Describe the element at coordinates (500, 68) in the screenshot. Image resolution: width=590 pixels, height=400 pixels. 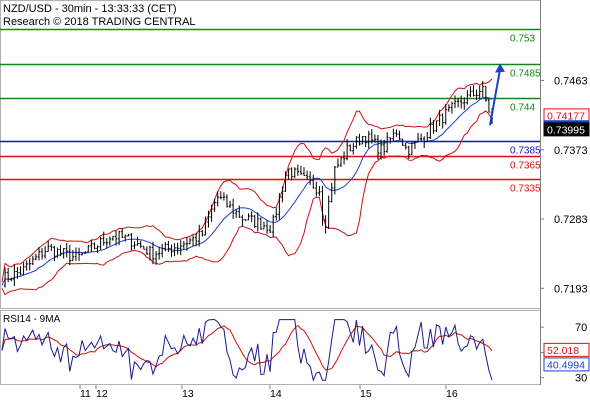
I see `forecast-arrow-head` at that location.